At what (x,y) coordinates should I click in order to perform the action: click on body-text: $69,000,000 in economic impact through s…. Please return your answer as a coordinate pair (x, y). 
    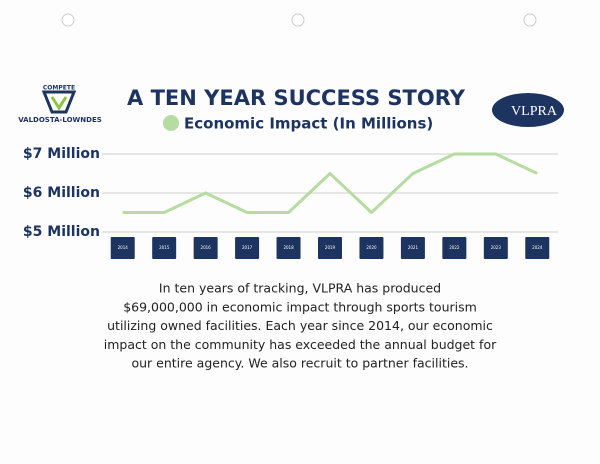
    Looking at the image, I should click on (300, 306).